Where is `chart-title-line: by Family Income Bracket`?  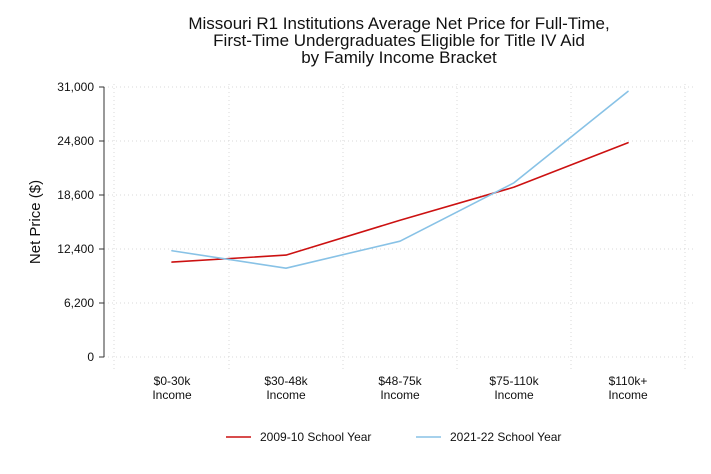
chart-title-line: by Family Income Bracket is located at coordinates (399, 57).